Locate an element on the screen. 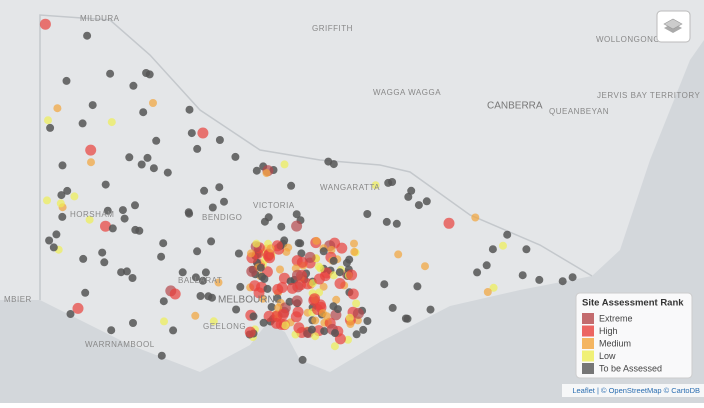 This screenshot has width=704, height=408. attribution: Leaflet | © OpenStreetMap © CartoDB is located at coordinates (636, 390).